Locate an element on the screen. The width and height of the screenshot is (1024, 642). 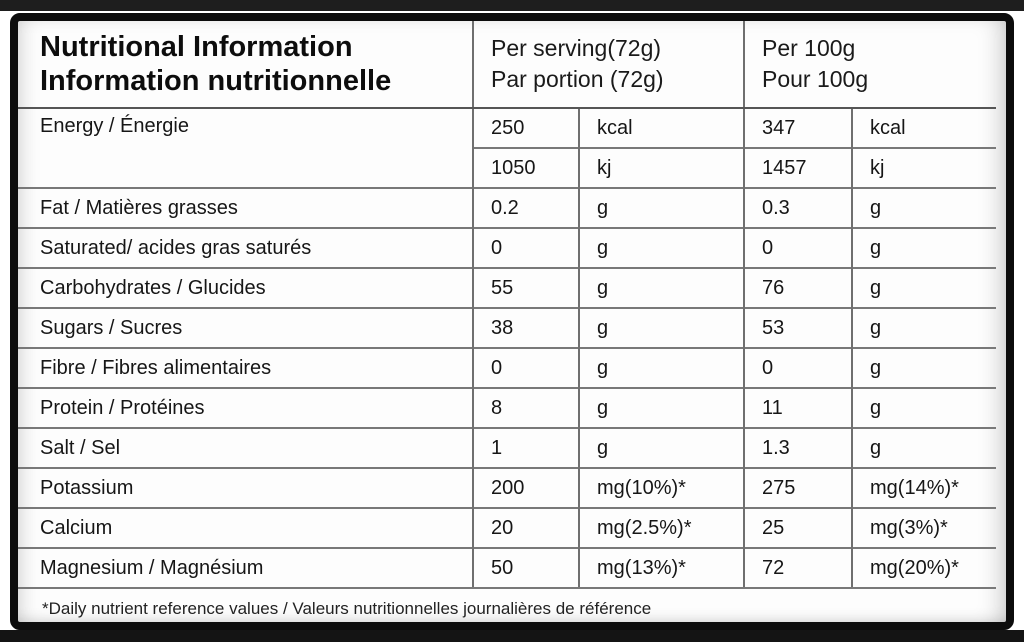
saturated-per100-unit: g is located at coordinates (924, 247).